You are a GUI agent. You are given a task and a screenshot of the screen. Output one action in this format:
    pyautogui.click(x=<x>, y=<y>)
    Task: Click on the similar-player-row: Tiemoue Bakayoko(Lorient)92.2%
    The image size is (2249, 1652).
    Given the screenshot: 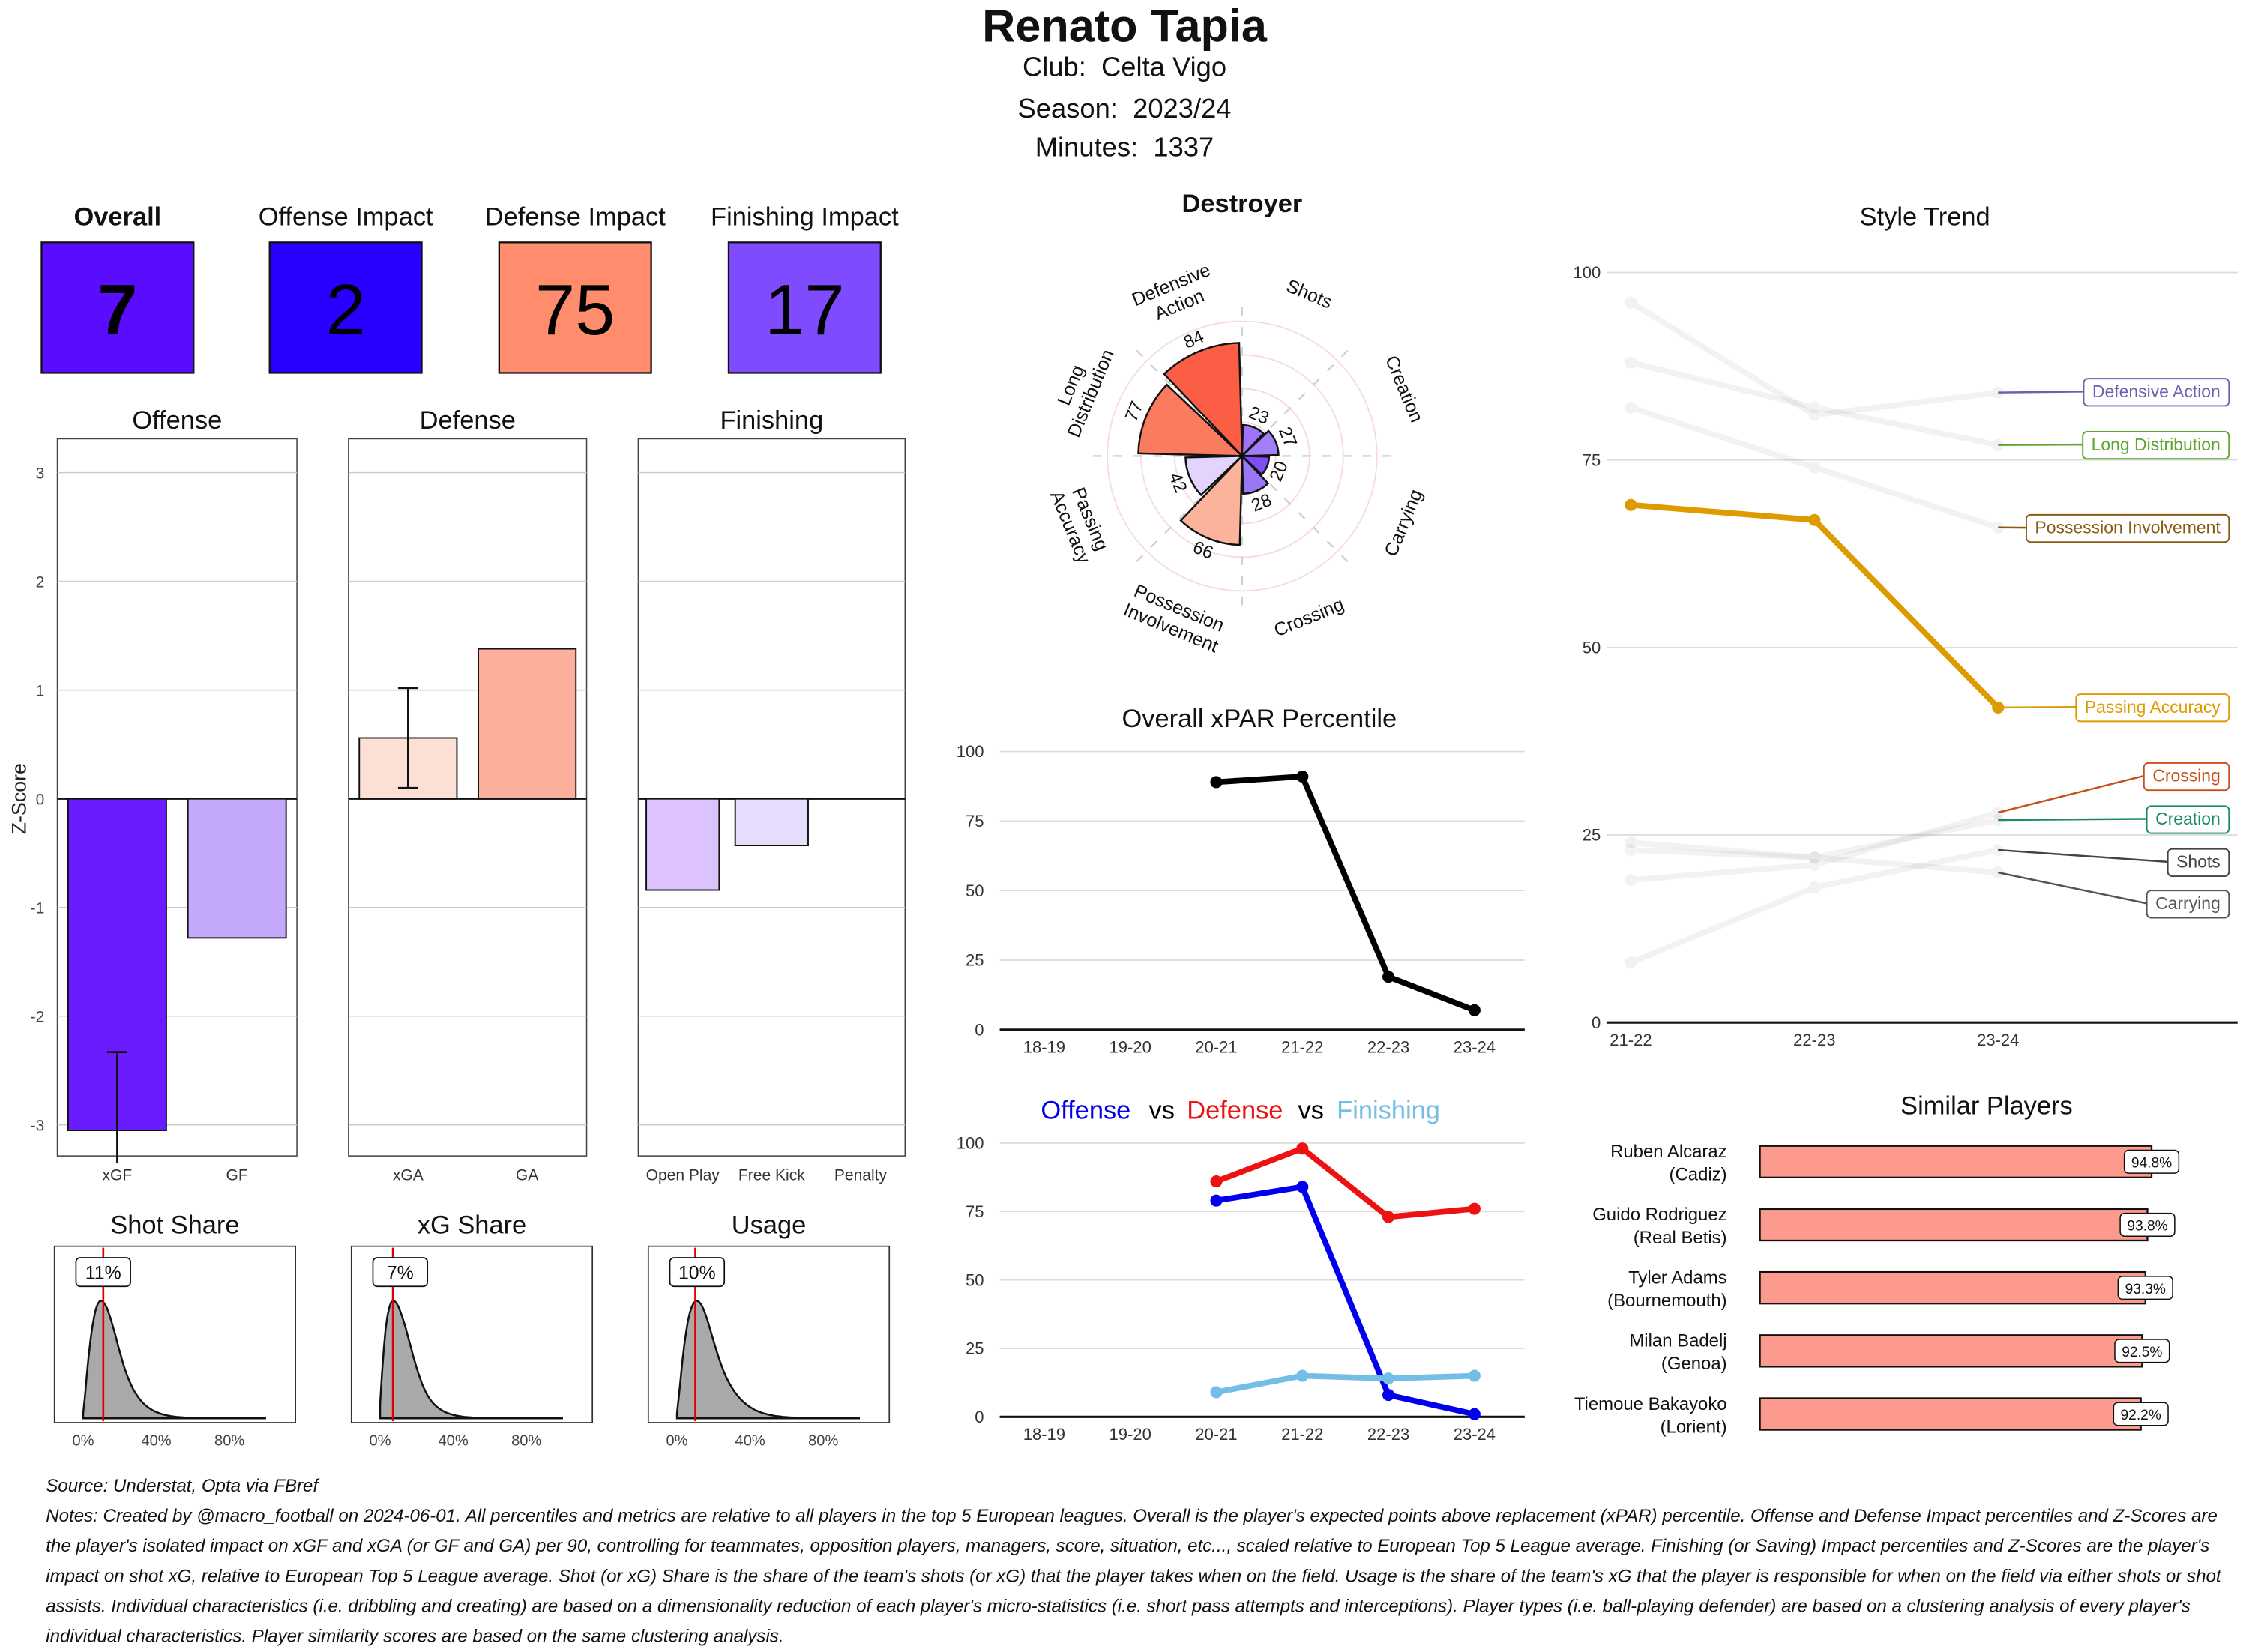 What is the action you would take?
    pyautogui.click(x=1871, y=1416)
    